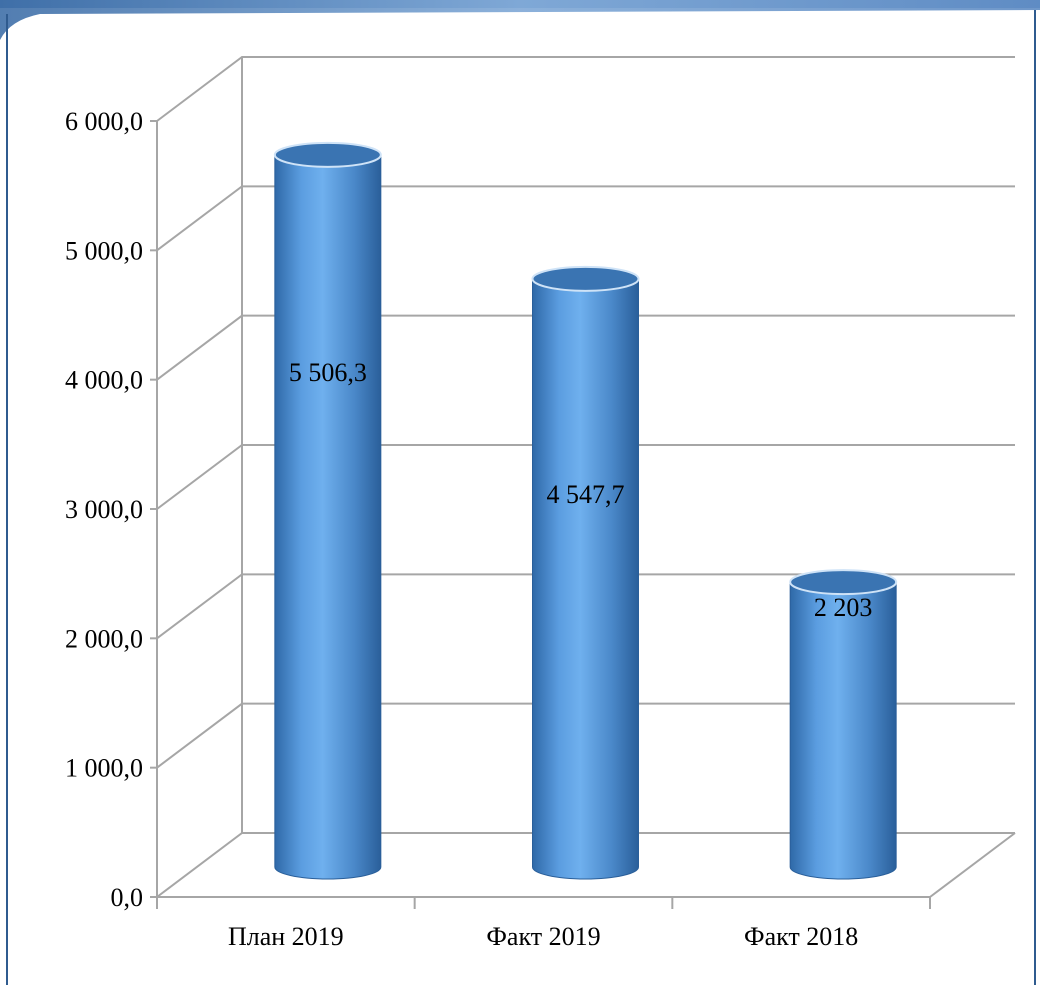  What do you see at coordinates (104, 768) in the screenshot?
I see `y-tick-label: 1 000,0` at bounding box center [104, 768].